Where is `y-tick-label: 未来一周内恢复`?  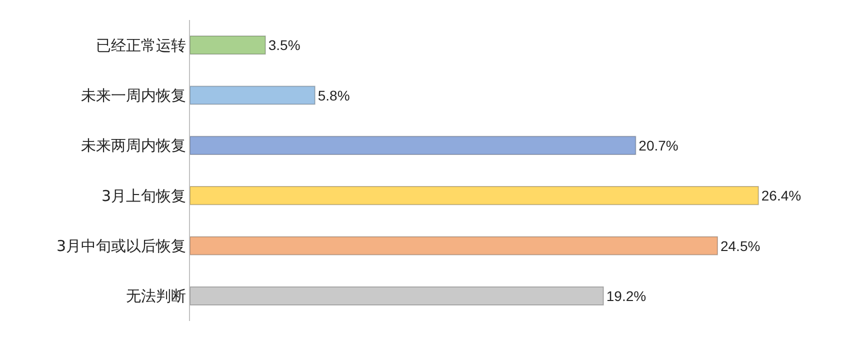 y-tick-label: 未来一周内恢复 is located at coordinates (133, 95).